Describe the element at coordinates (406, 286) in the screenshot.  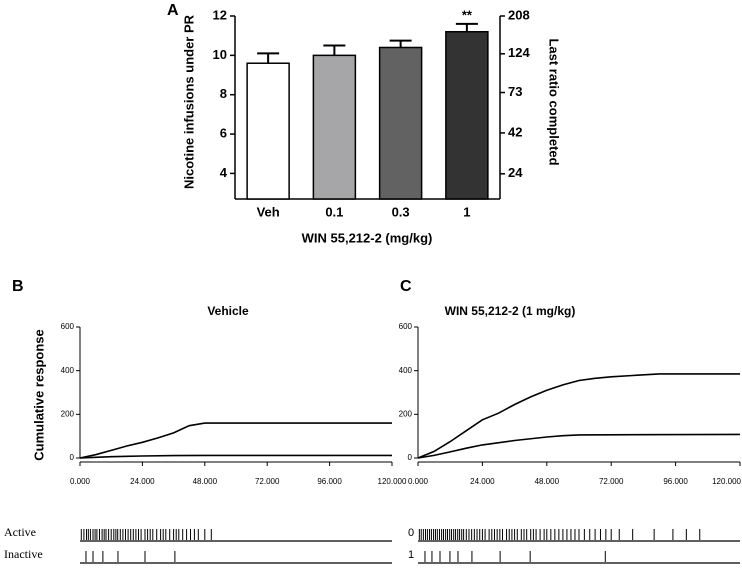
I see `panel-label: C` at that location.